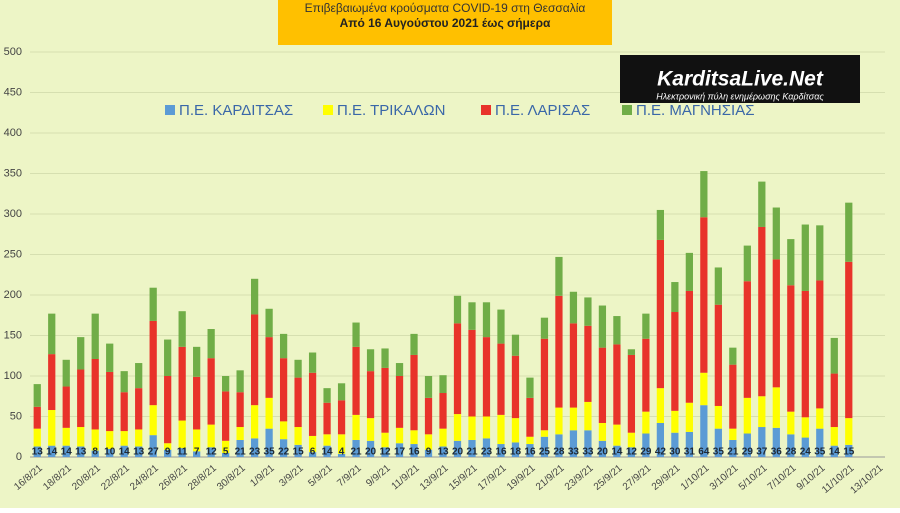 This screenshot has height=513, width=900. Describe the element at coordinates (445, 23) in the screenshot. I see `chart-subtitle: Από 16 Αυγούστου 2021 έως σήμερα` at that location.